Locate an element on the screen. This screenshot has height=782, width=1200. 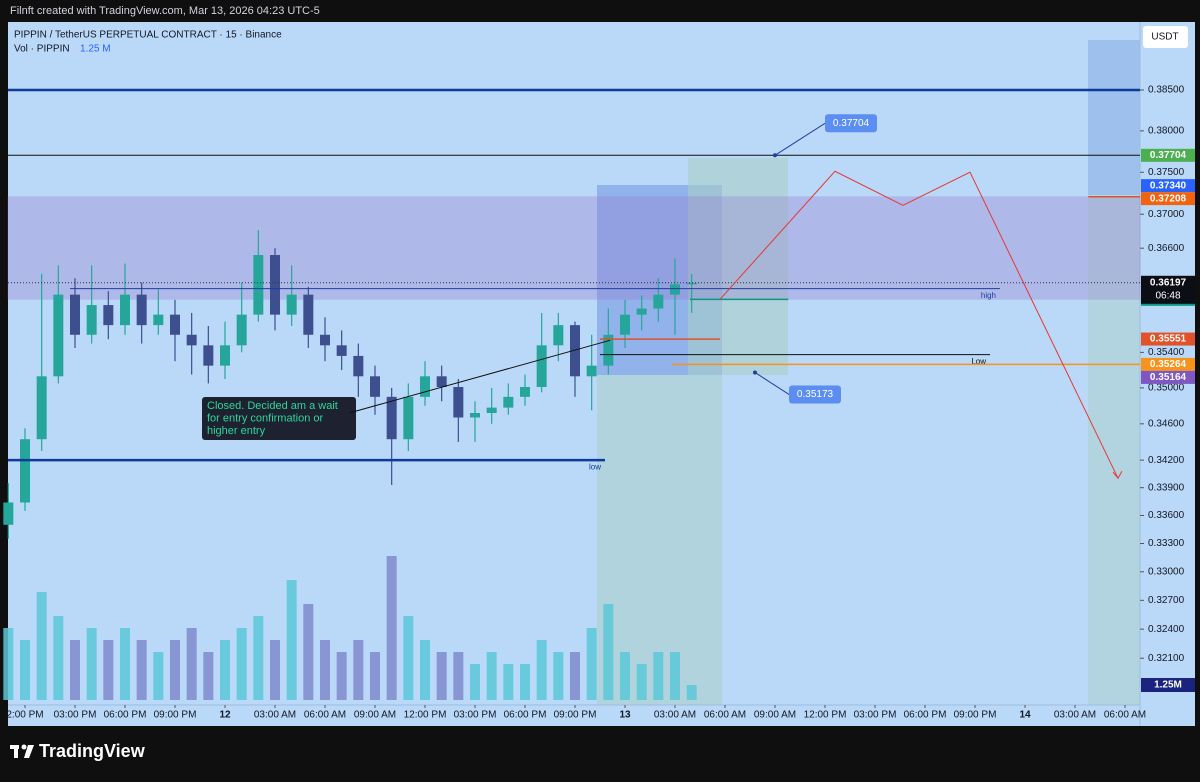
y-tick-label: 0.32100 is located at coordinates (1166, 658).